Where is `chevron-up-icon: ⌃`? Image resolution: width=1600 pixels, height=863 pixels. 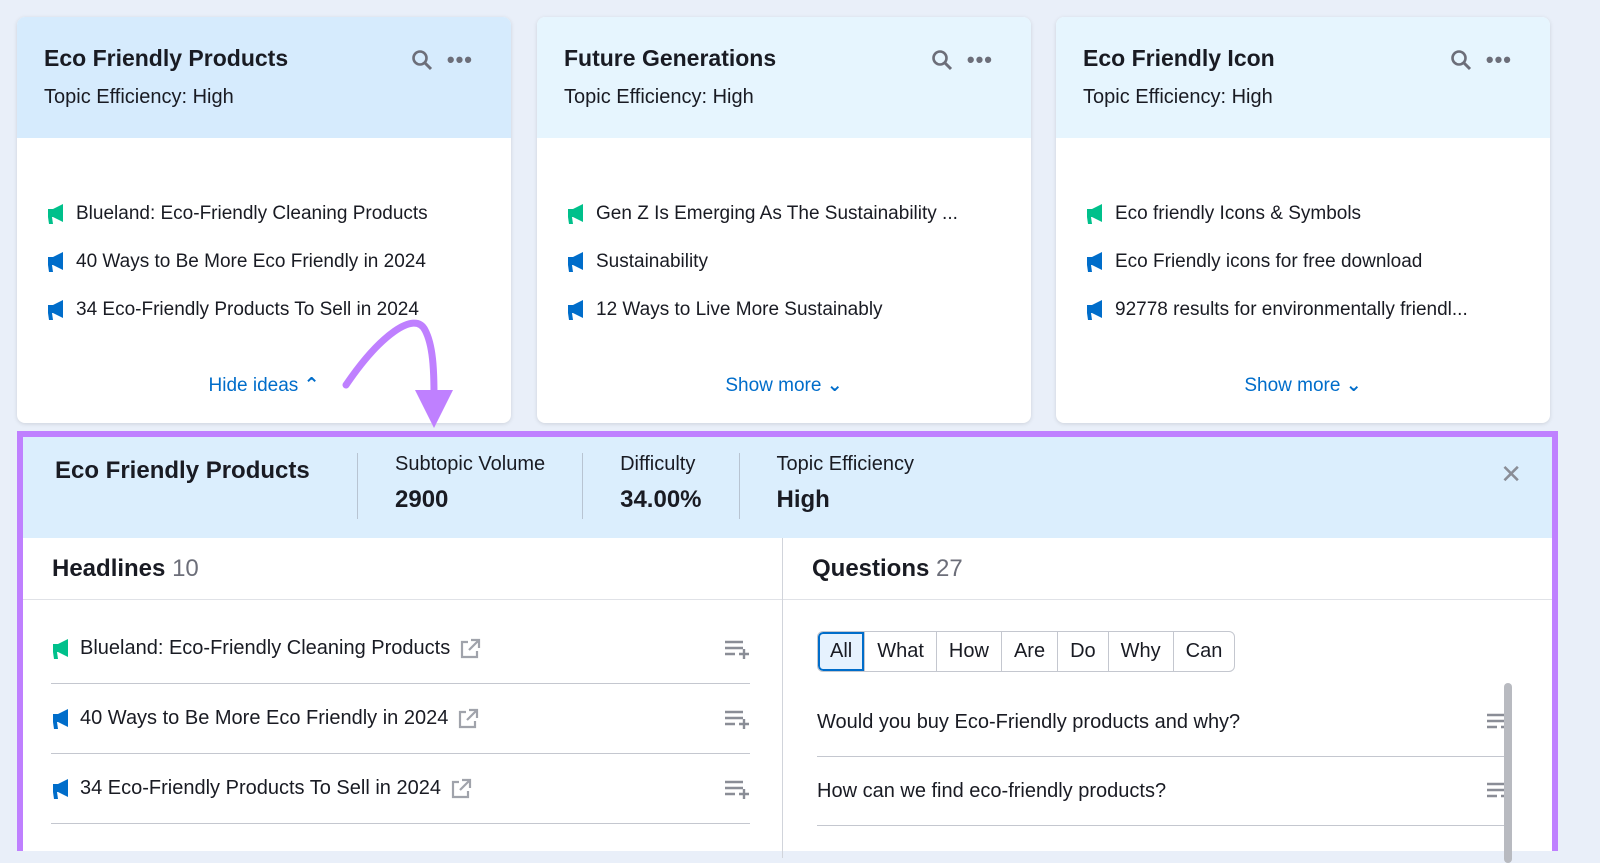 chevron-up-icon: ⌃ is located at coordinates (311, 385).